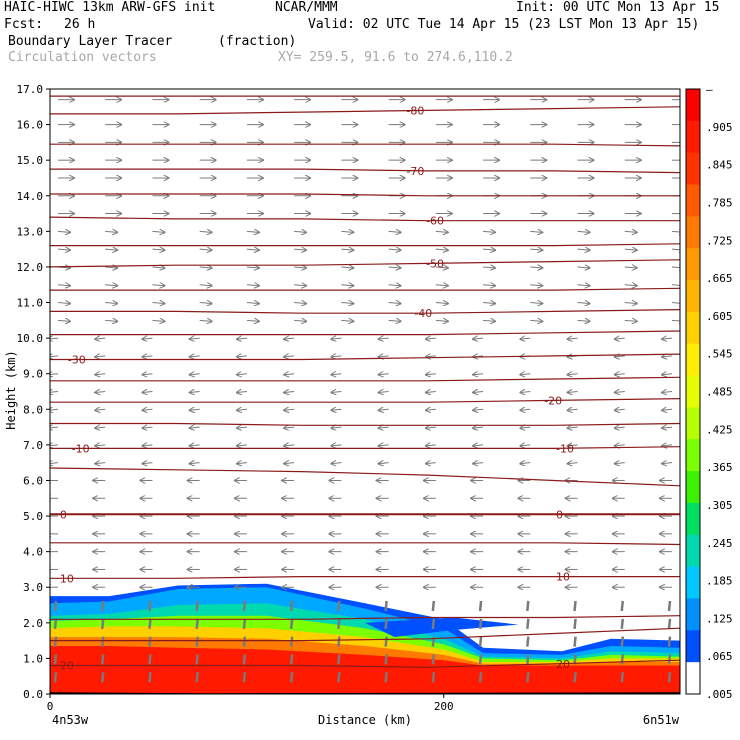 The height and width of the screenshot is (740, 740). I want to click on x-axis: 0 200, so click(250, 703).